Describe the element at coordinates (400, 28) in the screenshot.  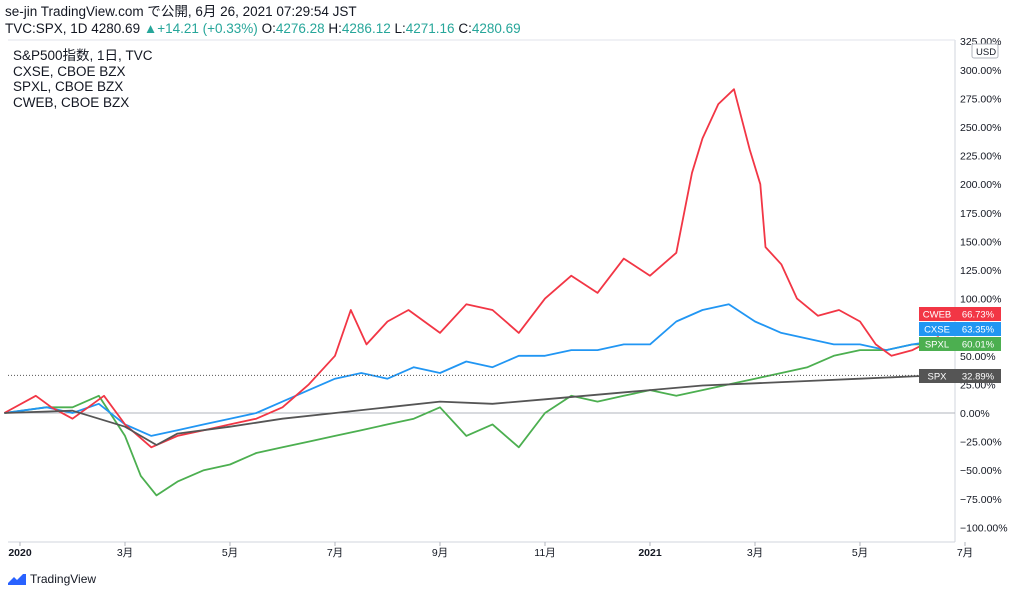
I see `low-label: L:` at that location.